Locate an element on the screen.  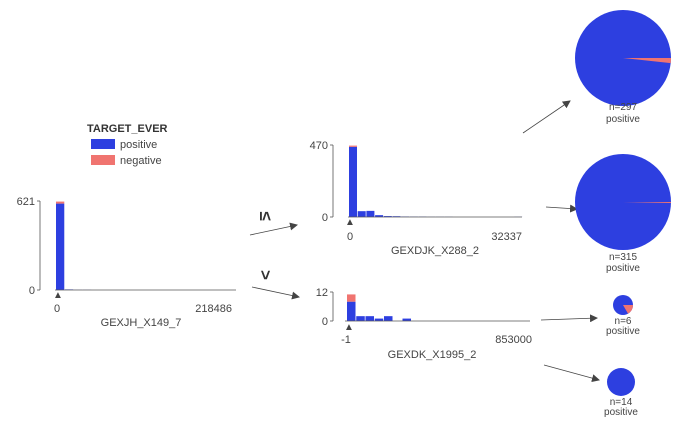
root-node: 621 0 ▲ 0 218486 GEXJH_X149_7 is located at coordinates (126, 262).